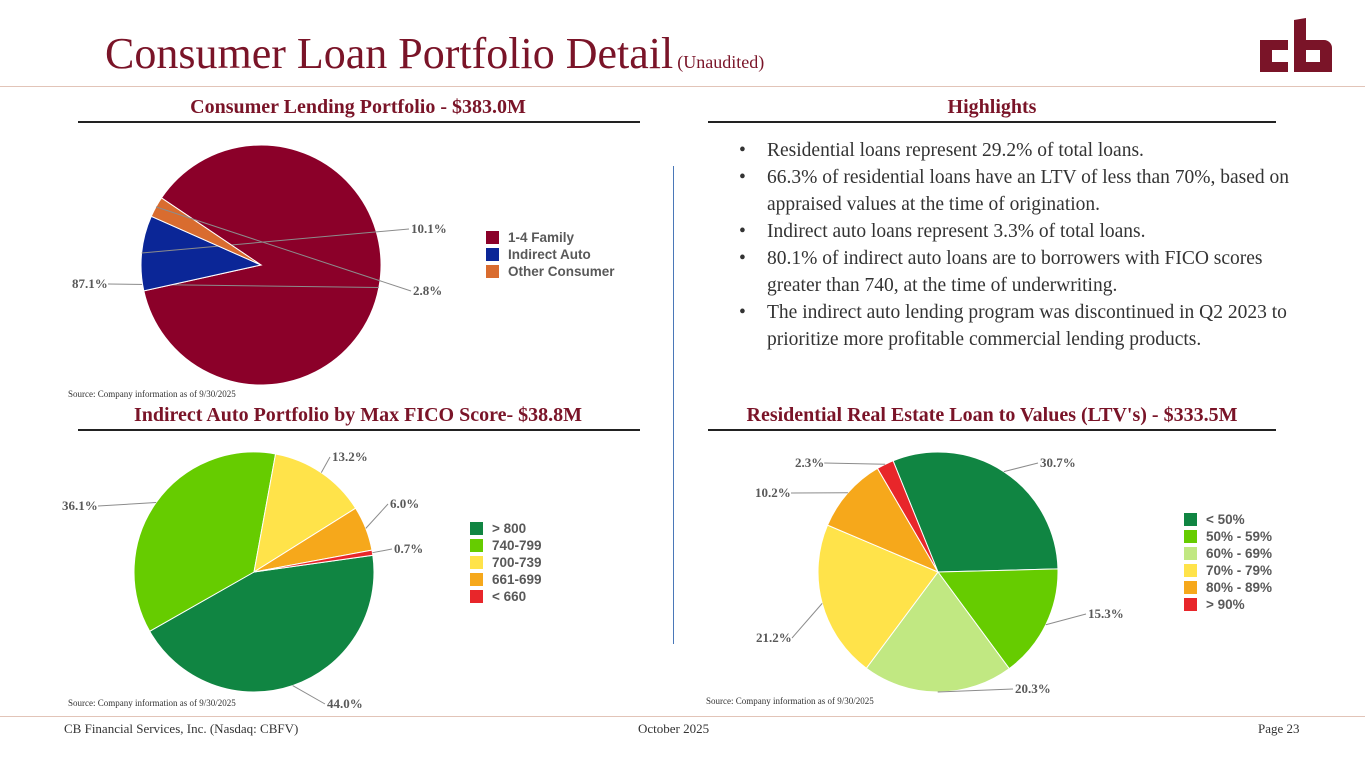  Describe the element at coordinates (992, 107) in the screenshot. I see `highlights-heading: Highlights` at that location.